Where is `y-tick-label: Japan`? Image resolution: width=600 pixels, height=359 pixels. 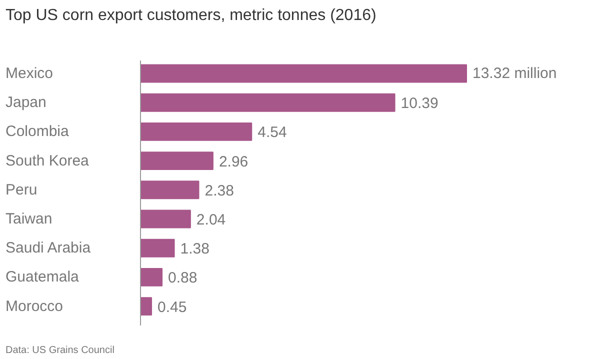 y-tick-label: Japan is located at coordinates (26, 103).